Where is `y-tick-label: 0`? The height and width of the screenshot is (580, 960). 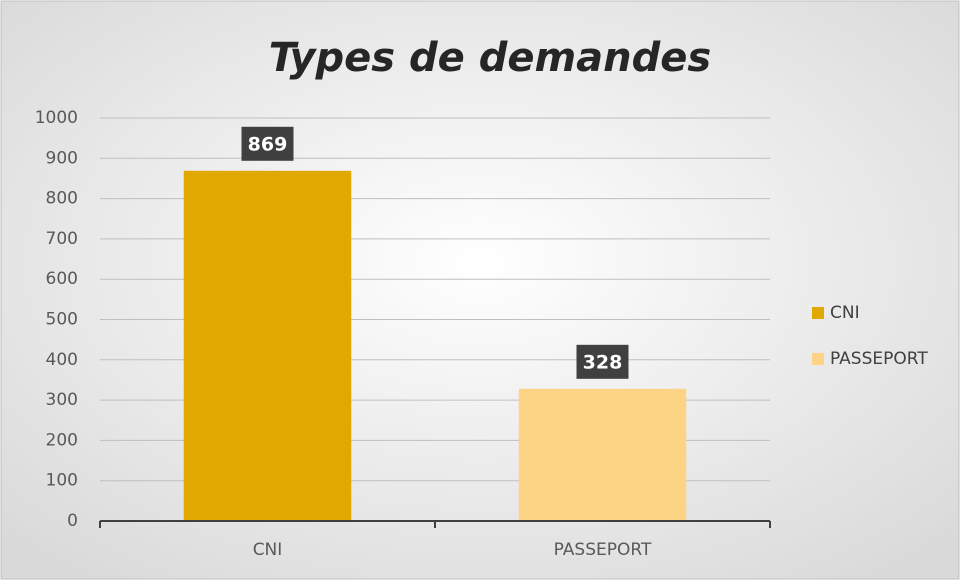 y-tick-label: 0 is located at coordinates (72, 521).